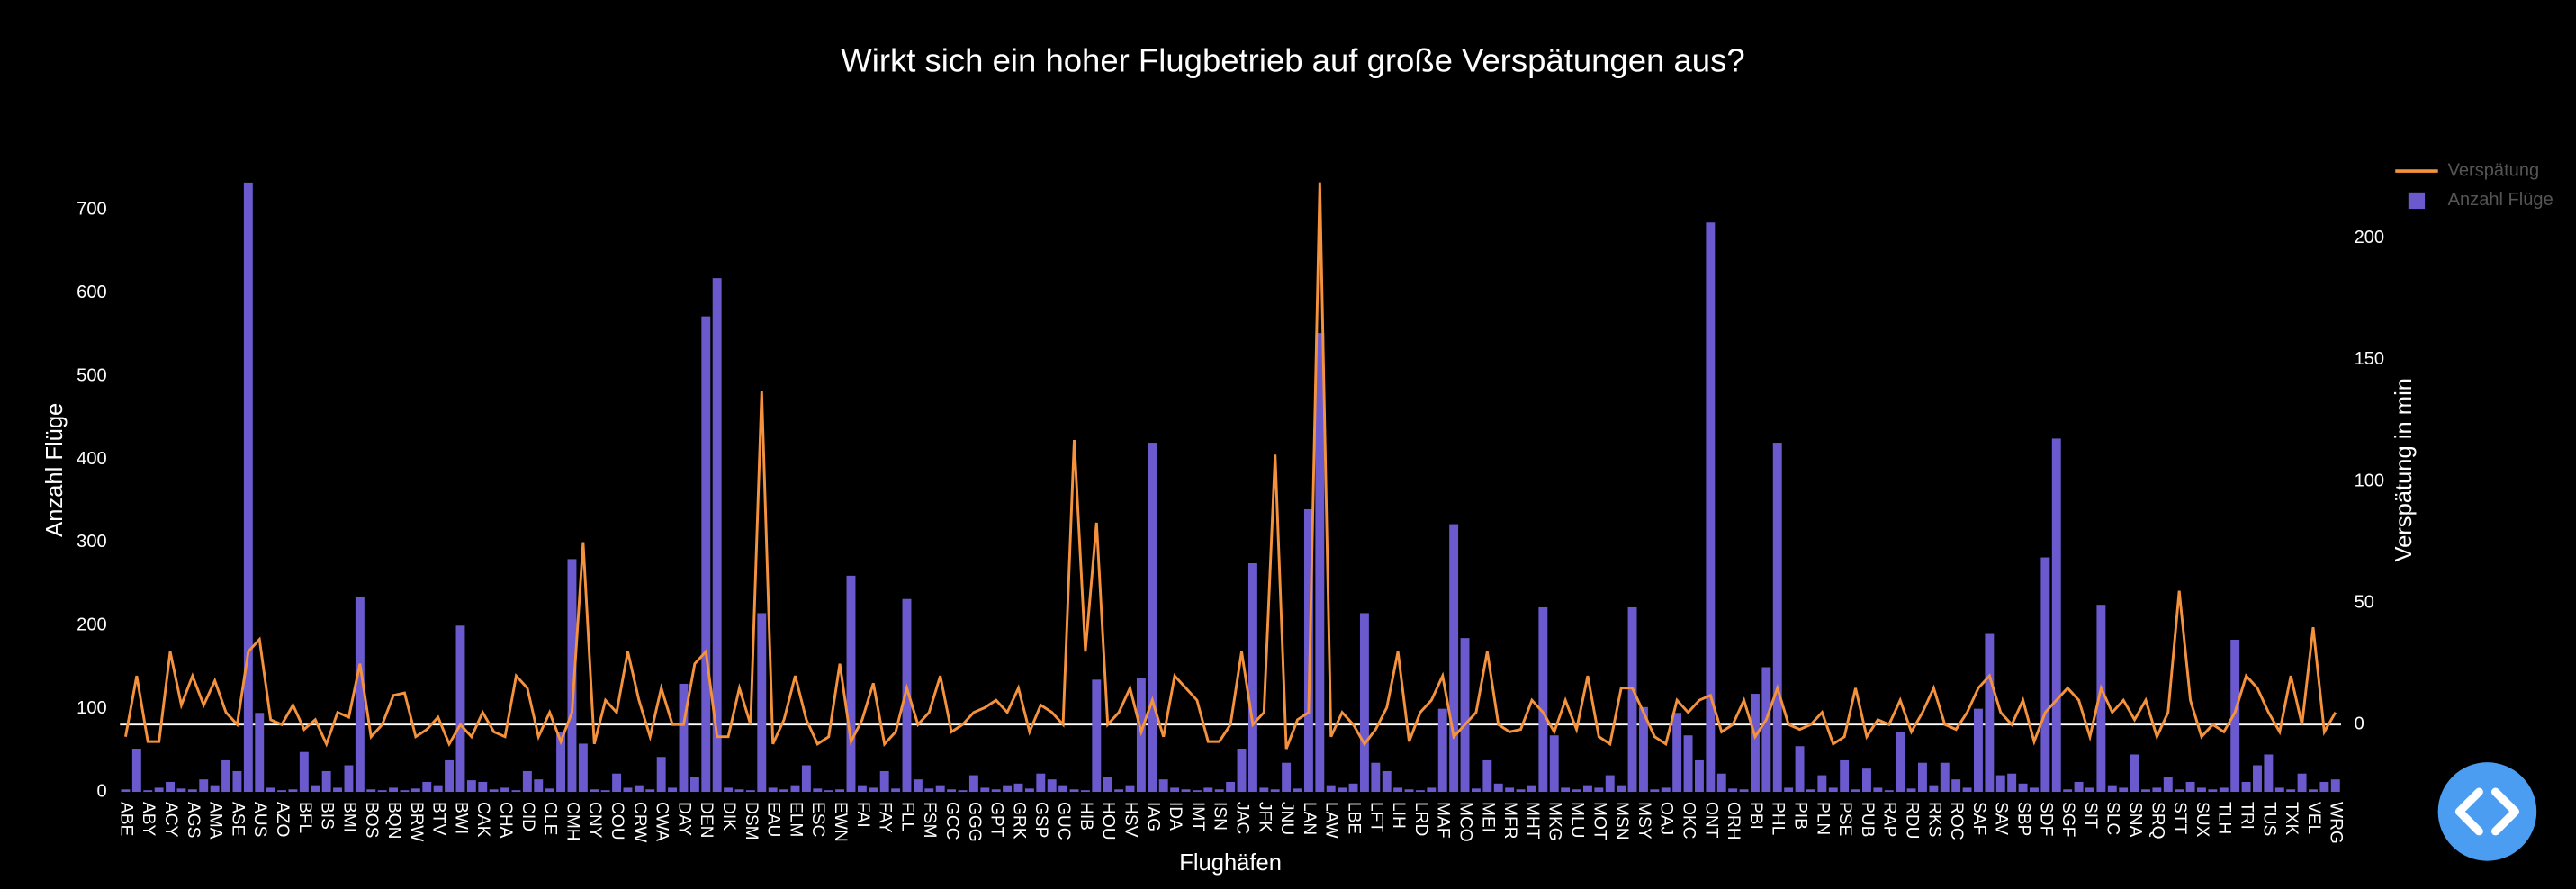 This screenshot has width=2576, height=889. I want to click on legend-swatch, so click(2417, 201).